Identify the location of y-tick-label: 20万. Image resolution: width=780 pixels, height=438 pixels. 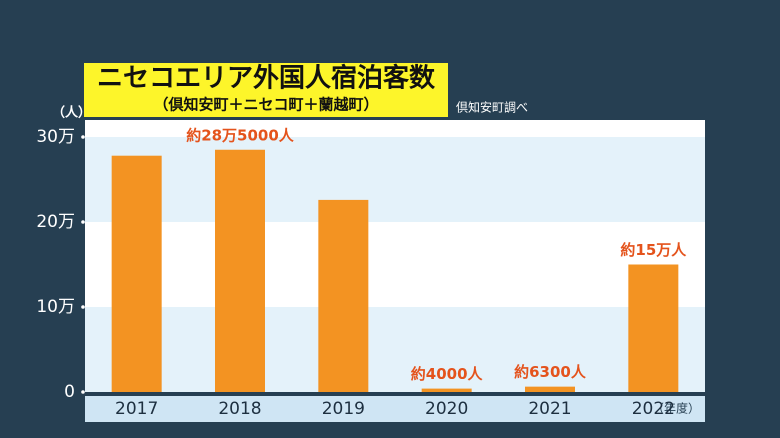
(55, 222).